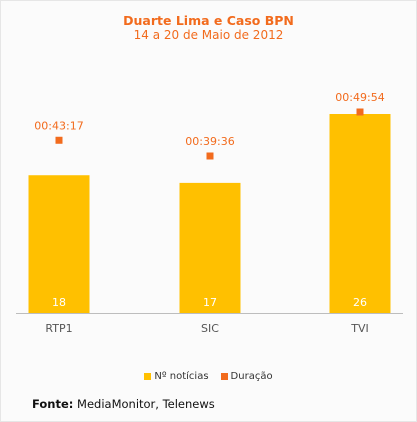  Describe the element at coordinates (359, 328) in the screenshot. I see `x-tick-label: TVI` at that location.